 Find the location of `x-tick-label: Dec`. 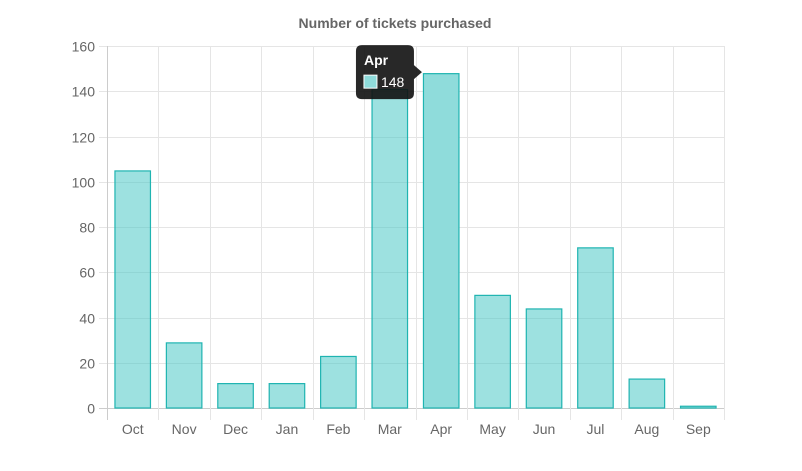

x-tick-label: Dec is located at coordinates (235, 429).